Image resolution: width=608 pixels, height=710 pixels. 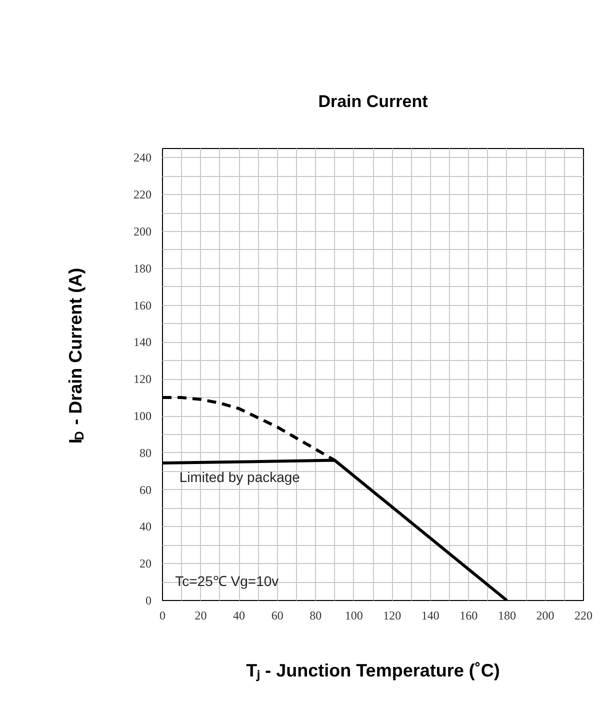 I want to click on y-tick-label: 200, so click(x=143, y=231).